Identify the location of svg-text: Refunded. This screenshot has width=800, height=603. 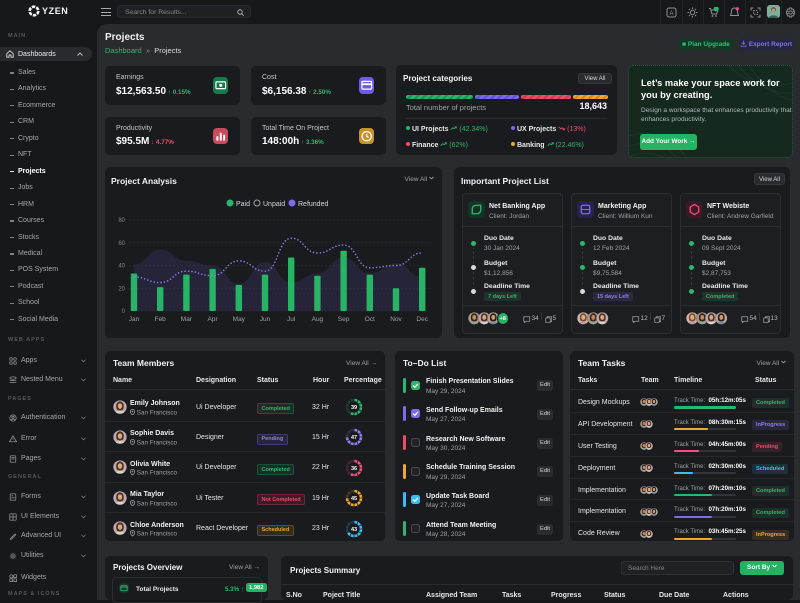
(313, 204).